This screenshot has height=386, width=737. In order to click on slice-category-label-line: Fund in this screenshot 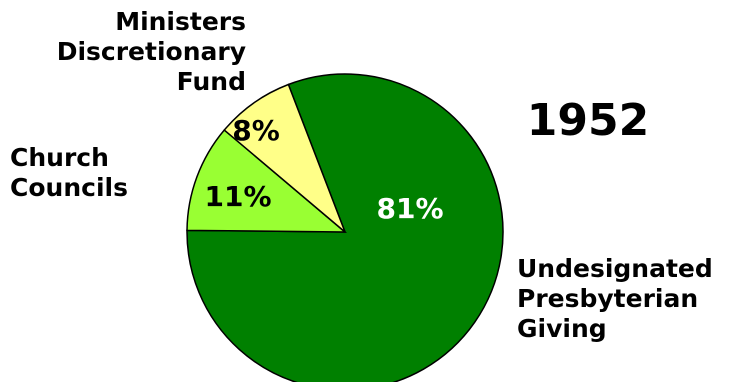, I will do `click(211, 81)`.